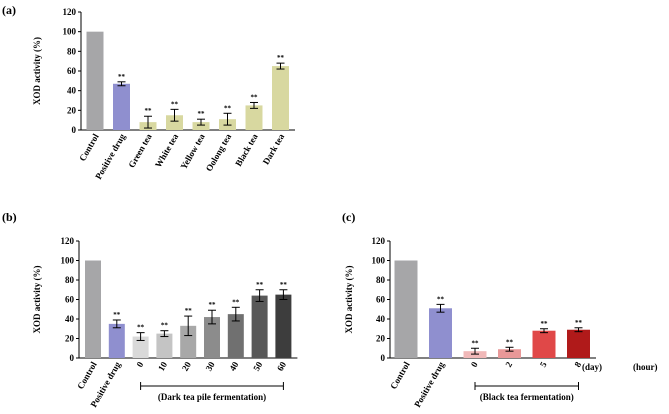 This screenshot has height=414, width=669. What do you see at coordinates (543, 364) in the screenshot?
I see `x-tick-label: 5` at bounding box center [543, 364].